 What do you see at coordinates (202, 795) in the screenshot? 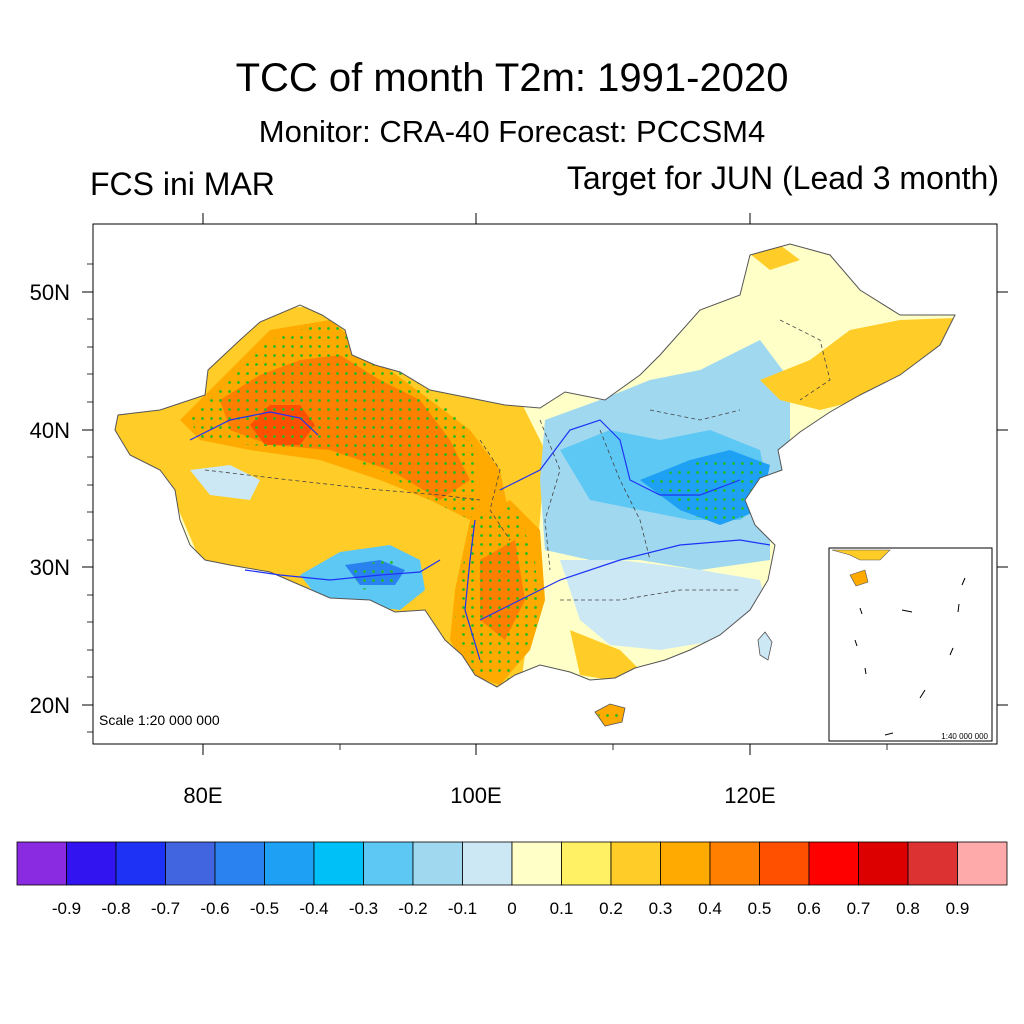
I see `lon-label-80e: 80E` at bounding box center [202, 795].